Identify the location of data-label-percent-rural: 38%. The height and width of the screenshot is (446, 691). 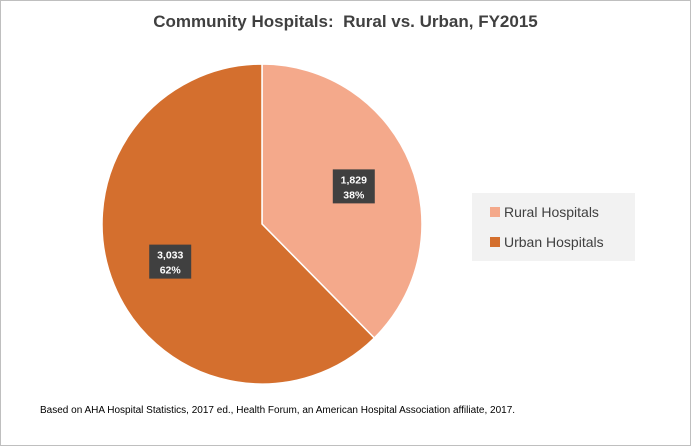
(354, 195).